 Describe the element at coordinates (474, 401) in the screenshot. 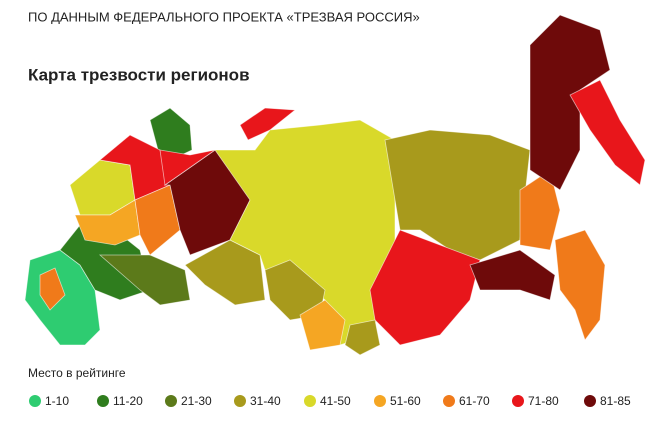

I see `legend-label: 61-70` at that location.